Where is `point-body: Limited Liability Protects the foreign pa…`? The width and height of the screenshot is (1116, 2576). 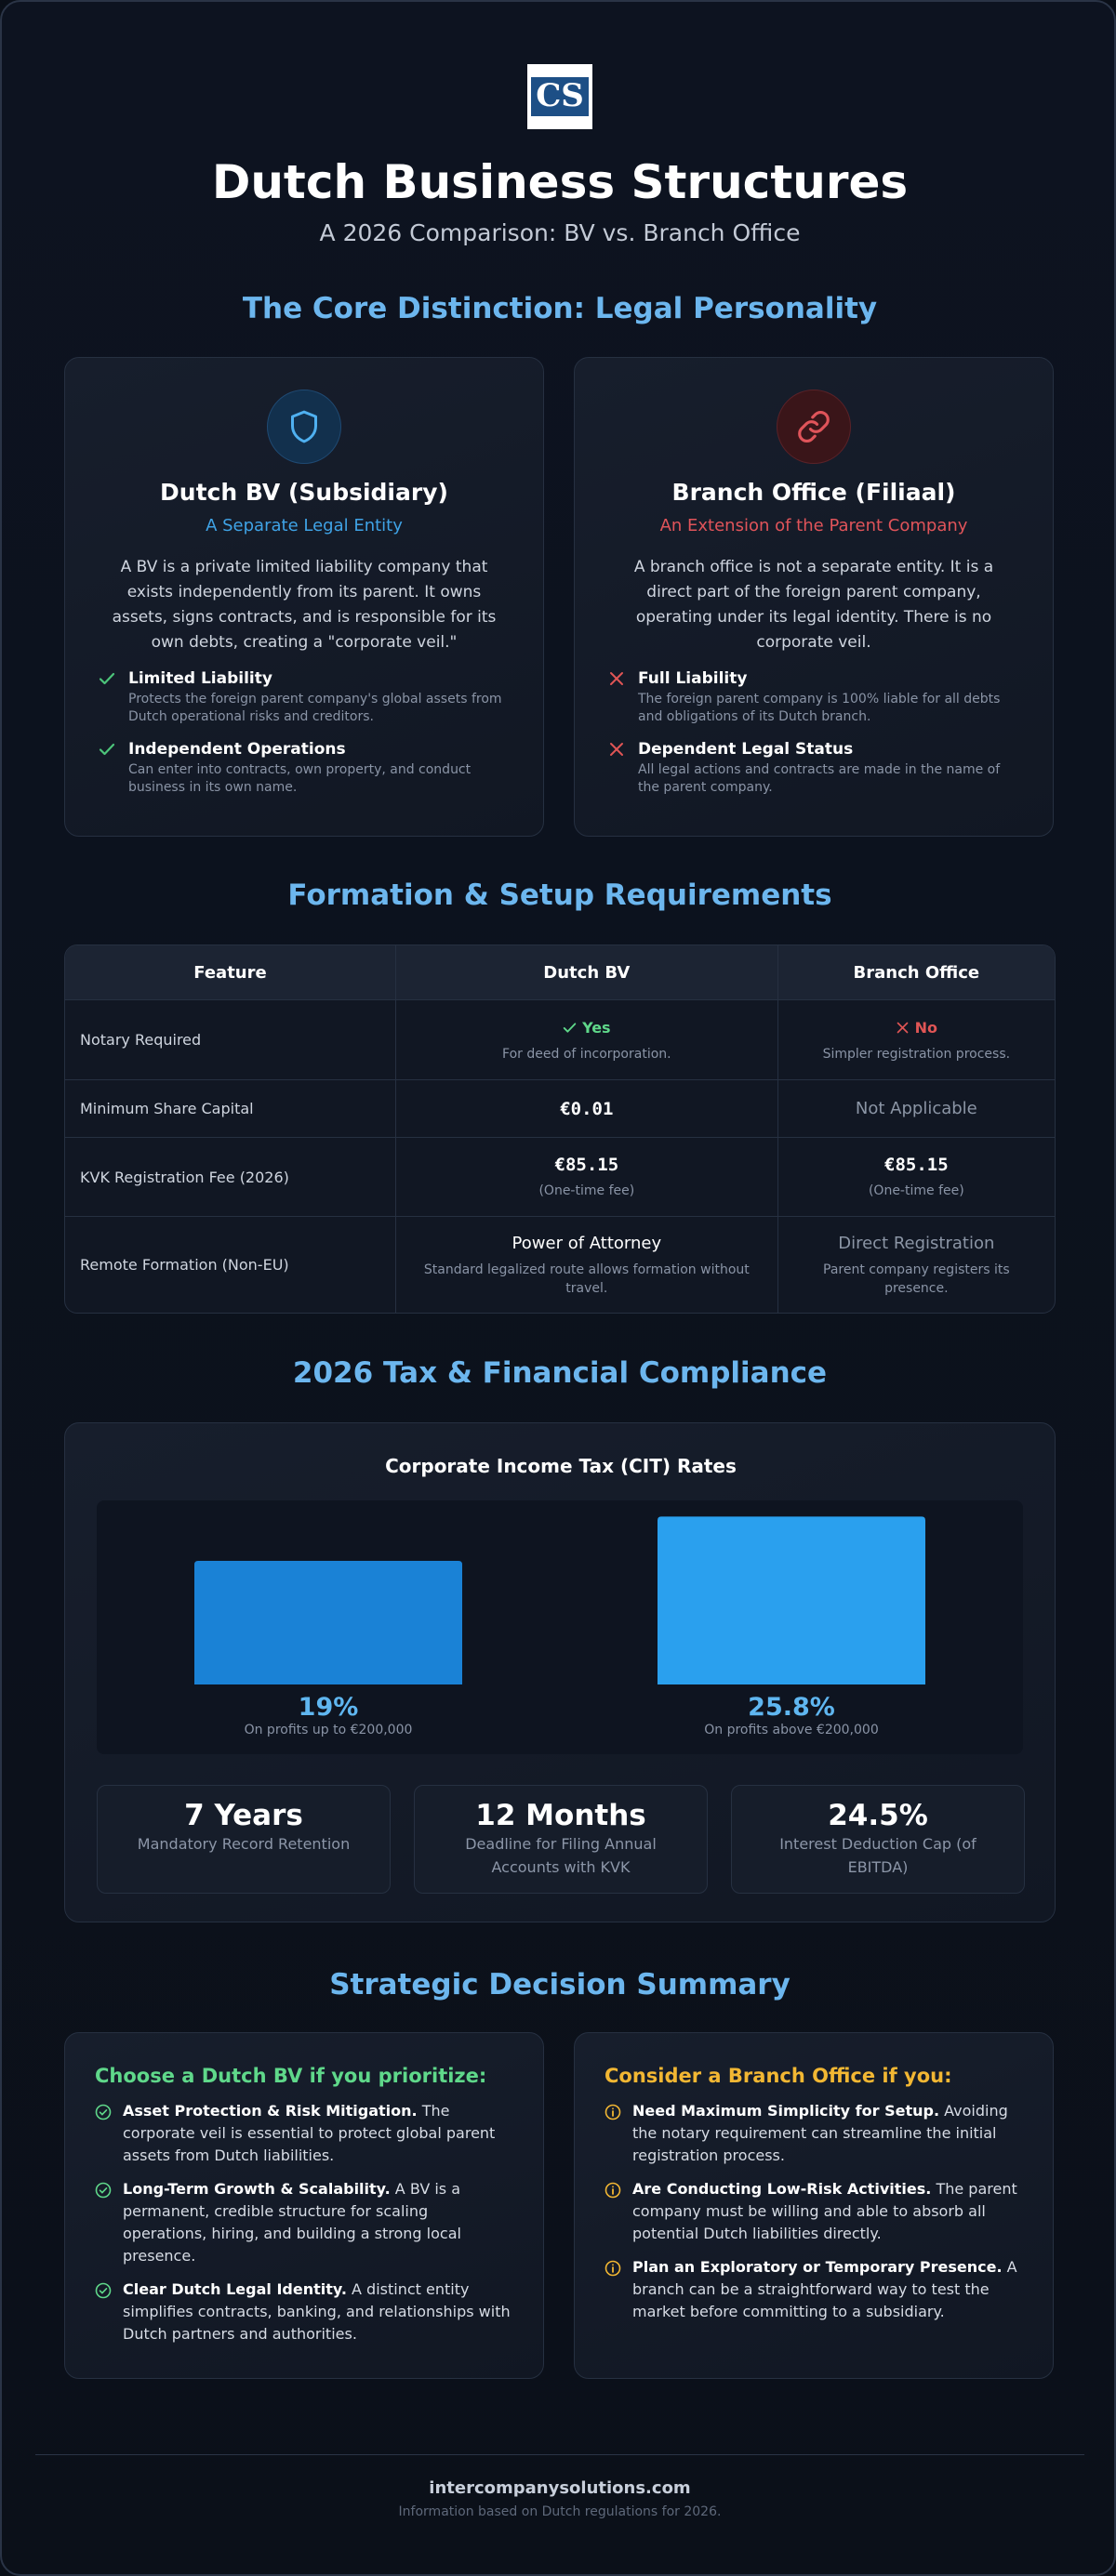
point-body: Limited Liability Protects the foreign pa… is located at coordinates (319, 697).